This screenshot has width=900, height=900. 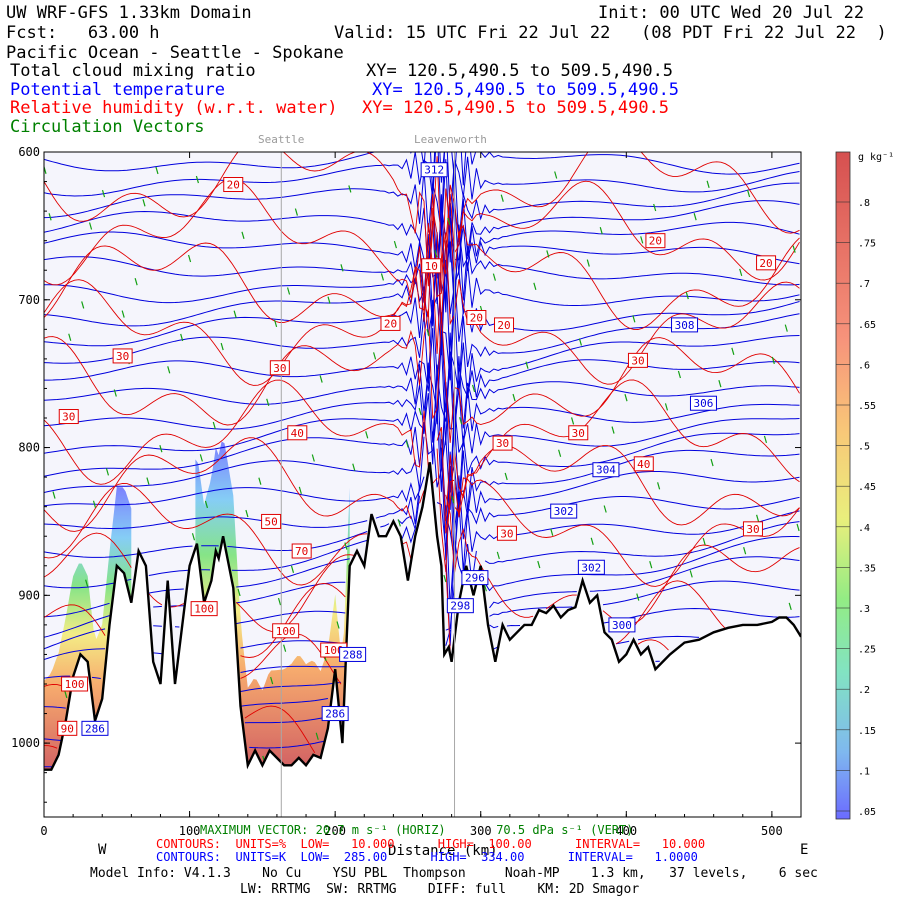 What do you see at coordinates (506, 533) in the screenshot?
I see `rh-contour-label: 30` at bounding box center [506, 533].